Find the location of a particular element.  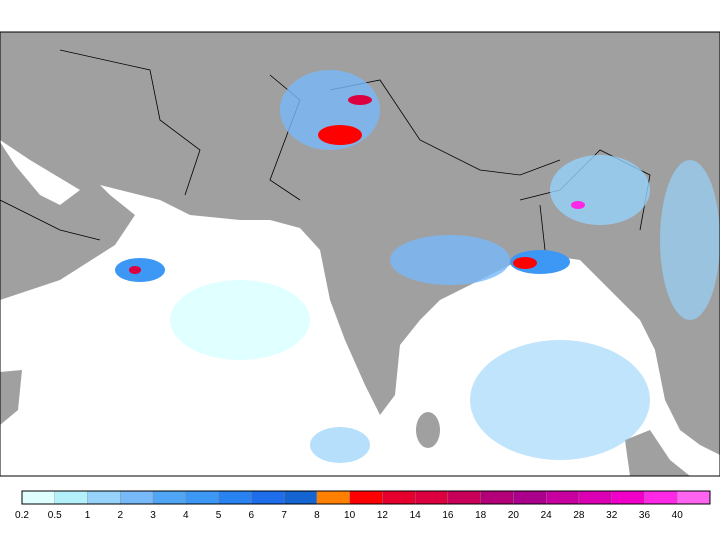

sri-lanka is located at coordinates (428, 430).